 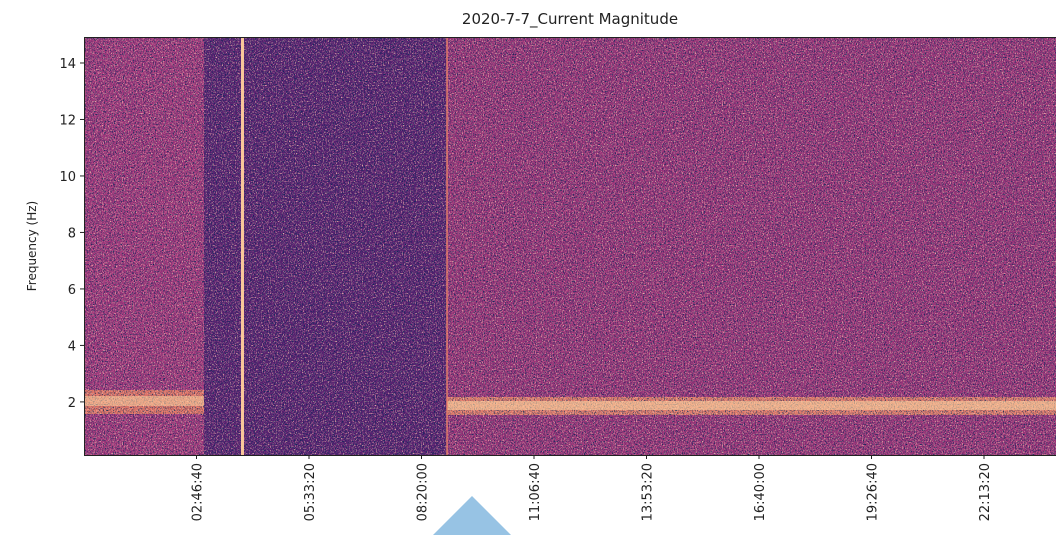 What do you see at coordinates (873, 492) in the screenshot?
I see `x-tick-label: 19:26:40` at bounding box center [873, 492].